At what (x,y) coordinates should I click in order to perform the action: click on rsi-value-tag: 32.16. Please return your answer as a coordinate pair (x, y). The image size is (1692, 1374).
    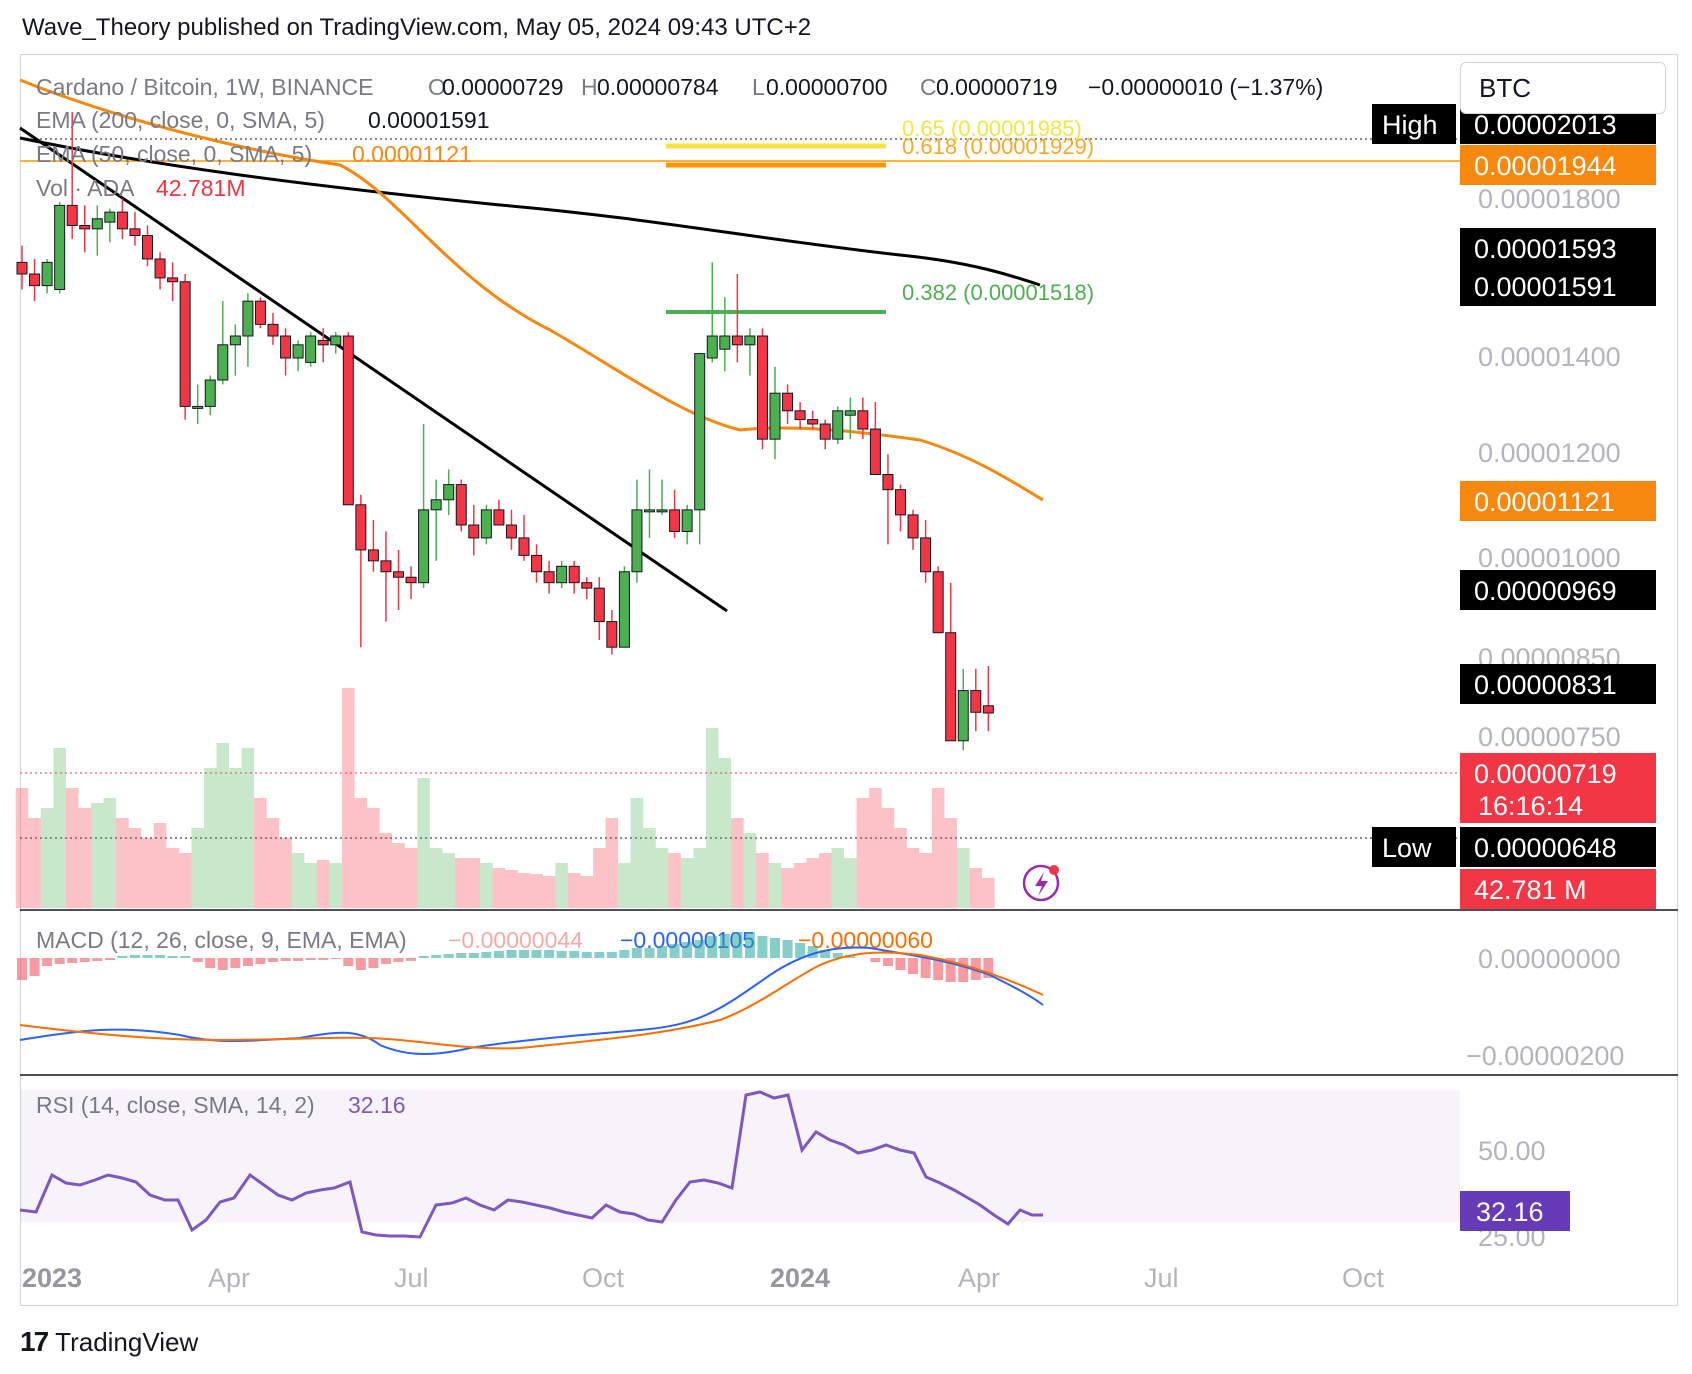
    Looking at the image, I should click on (1510, 1212).